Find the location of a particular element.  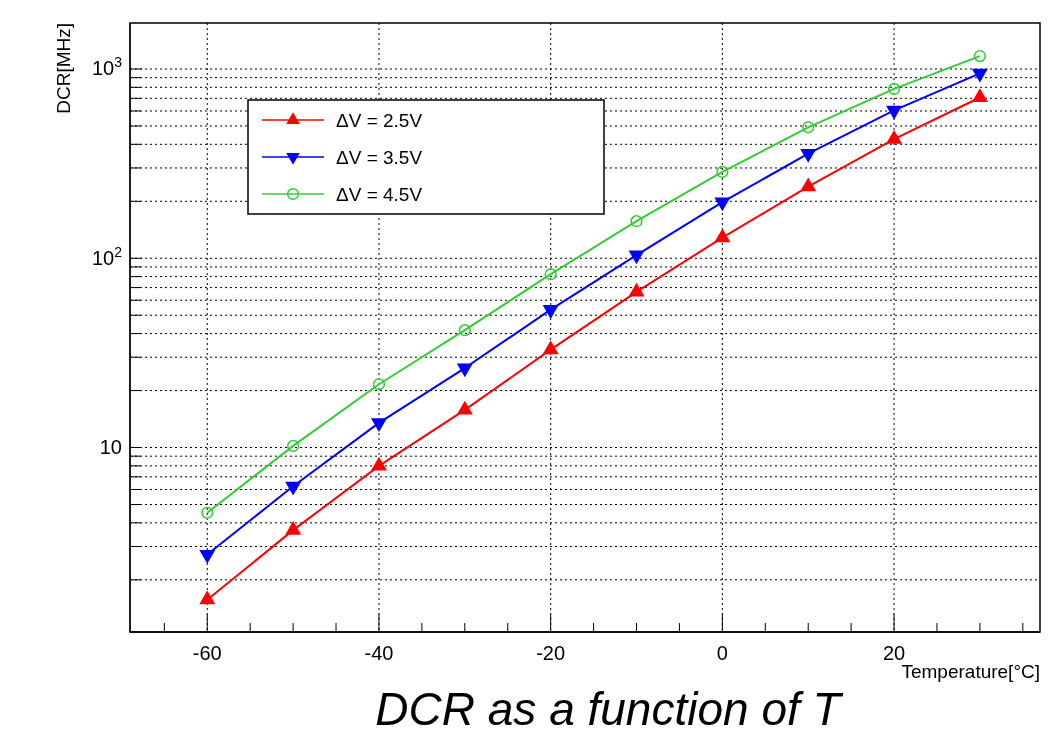

x-tick-label: -40 is located at coordinates (379, 653).